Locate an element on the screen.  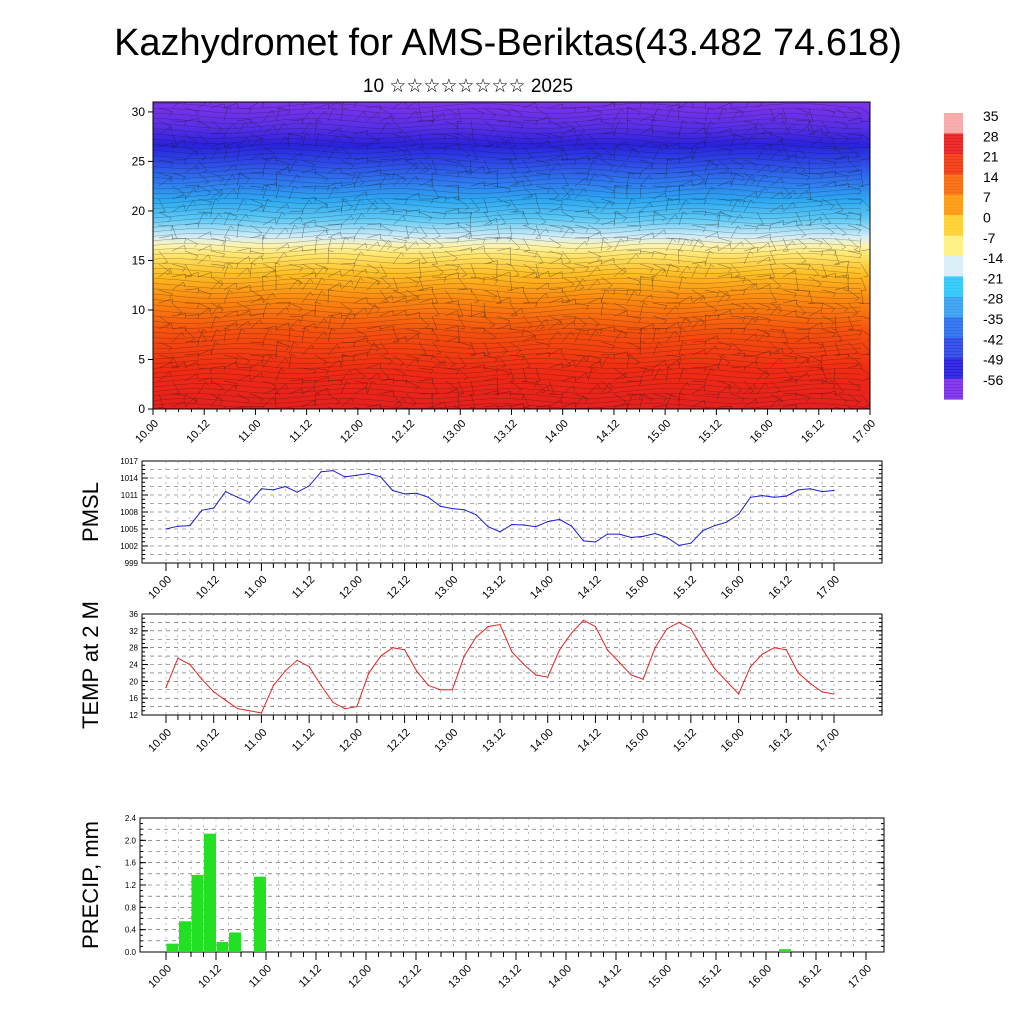
chart-subtitle: 10 ☆☆☆☆☆☆☆☆ 2025 is located at coordinates (468, 86).